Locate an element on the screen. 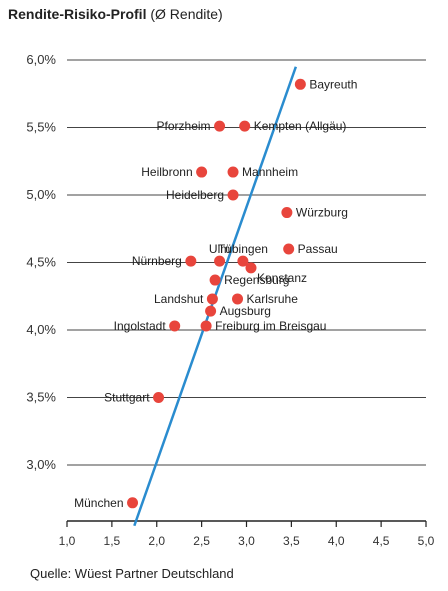  chart-title-row: Rendite-Risiko-Profil (Ø Rendite) is located at coordinates (115, 14).